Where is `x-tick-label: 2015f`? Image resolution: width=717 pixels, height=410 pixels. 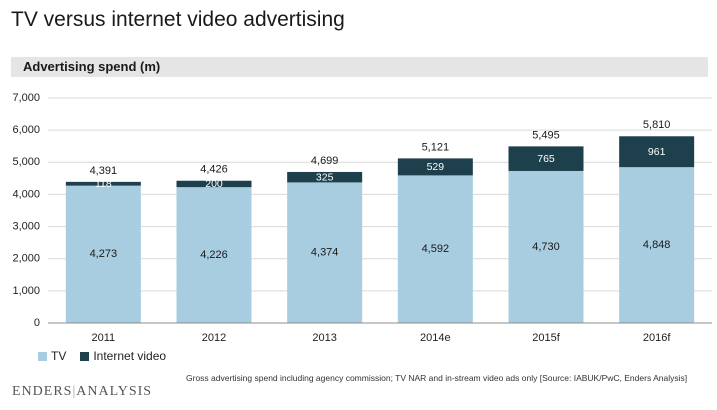
x-tick-label: 2015f is located at coordinates (546, 338).